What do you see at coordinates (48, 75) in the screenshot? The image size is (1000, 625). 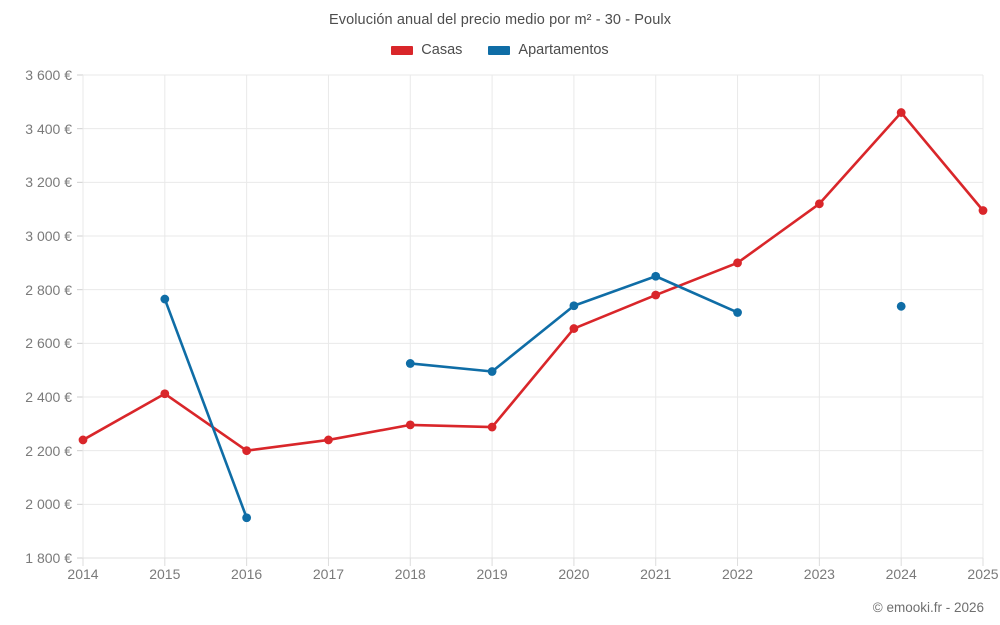 I see `y-axis-tick-label: 3 600 €` at bounding box center [48, 75].